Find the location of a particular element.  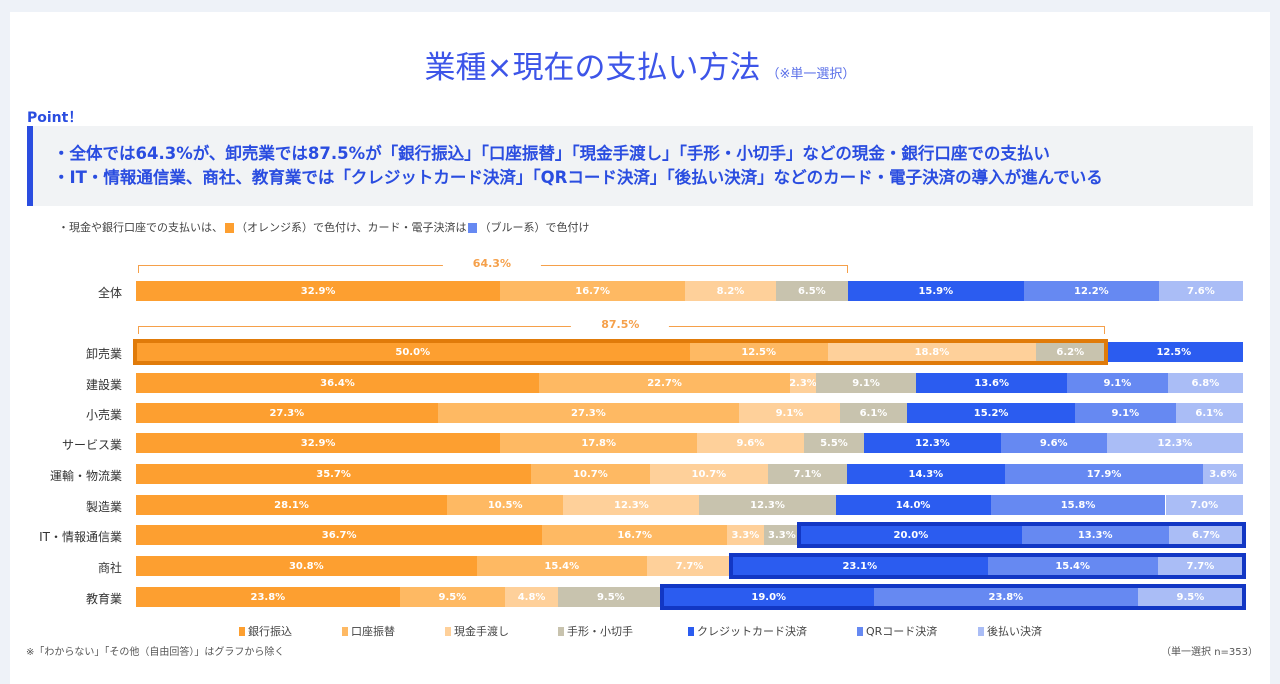

category-label: 建設業 is located at coordinates (103, 385).